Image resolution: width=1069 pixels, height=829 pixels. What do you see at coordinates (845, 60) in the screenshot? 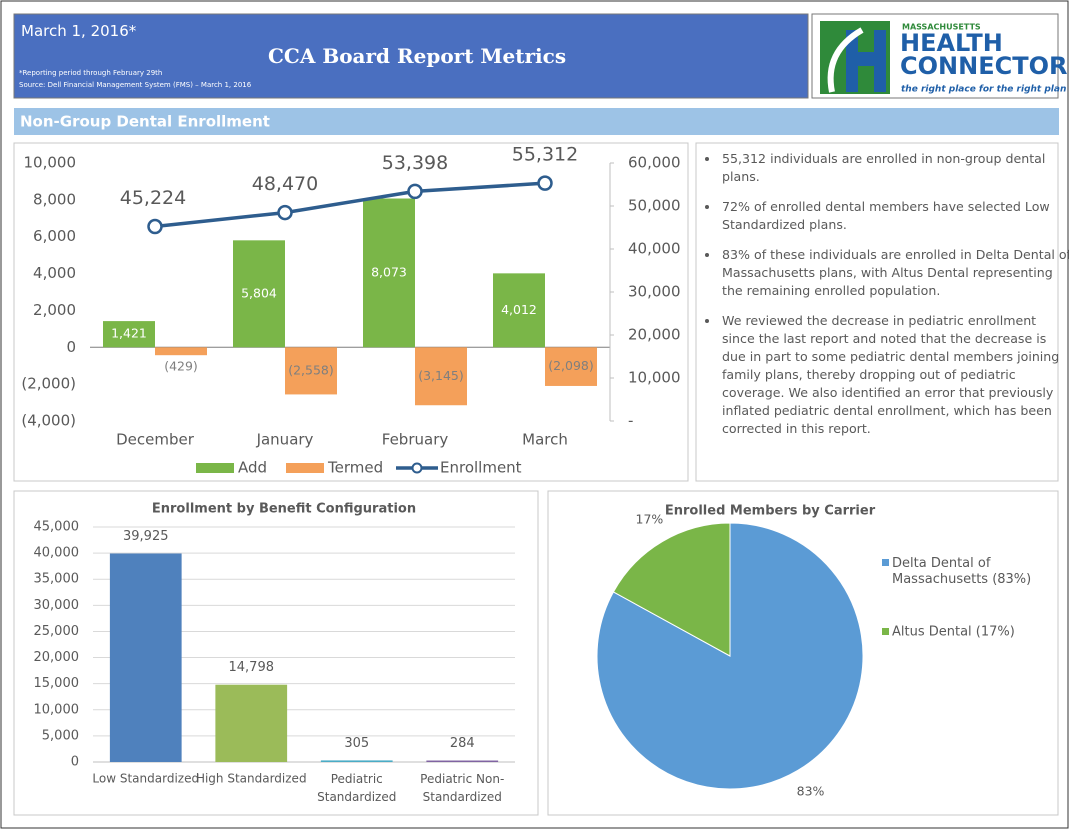
I see `logo-swoosh` at bounding box center [845, 60].